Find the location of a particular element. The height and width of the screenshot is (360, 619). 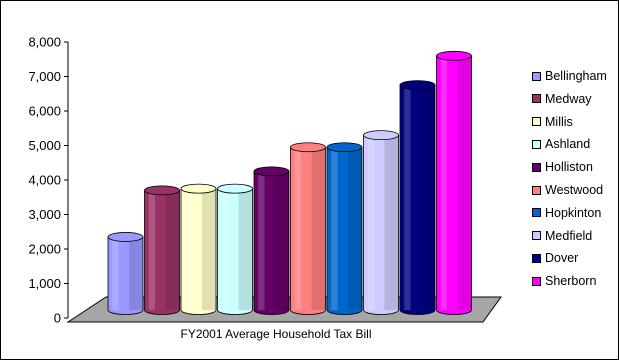

y-tick-label: 8,000 is located at coordinates (44, 42).